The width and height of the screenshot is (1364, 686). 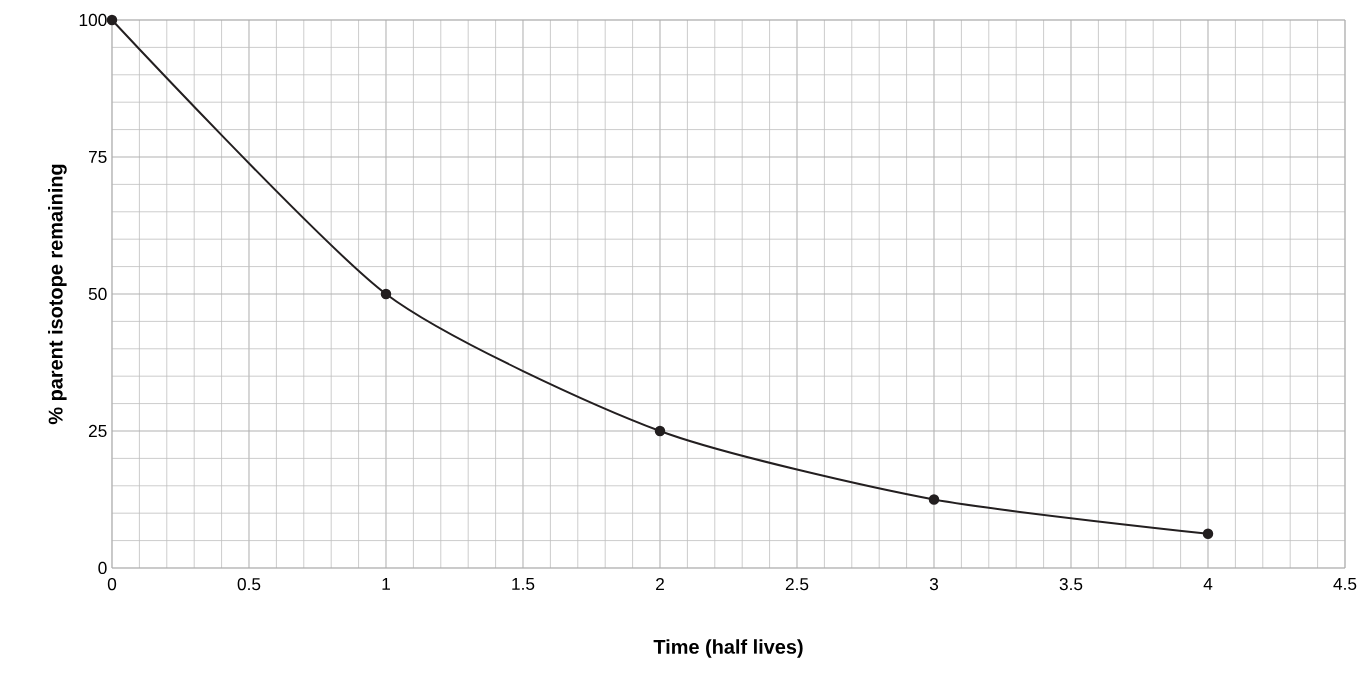 I want to click on y-tick-label: 0, so click(x=102, y=568).